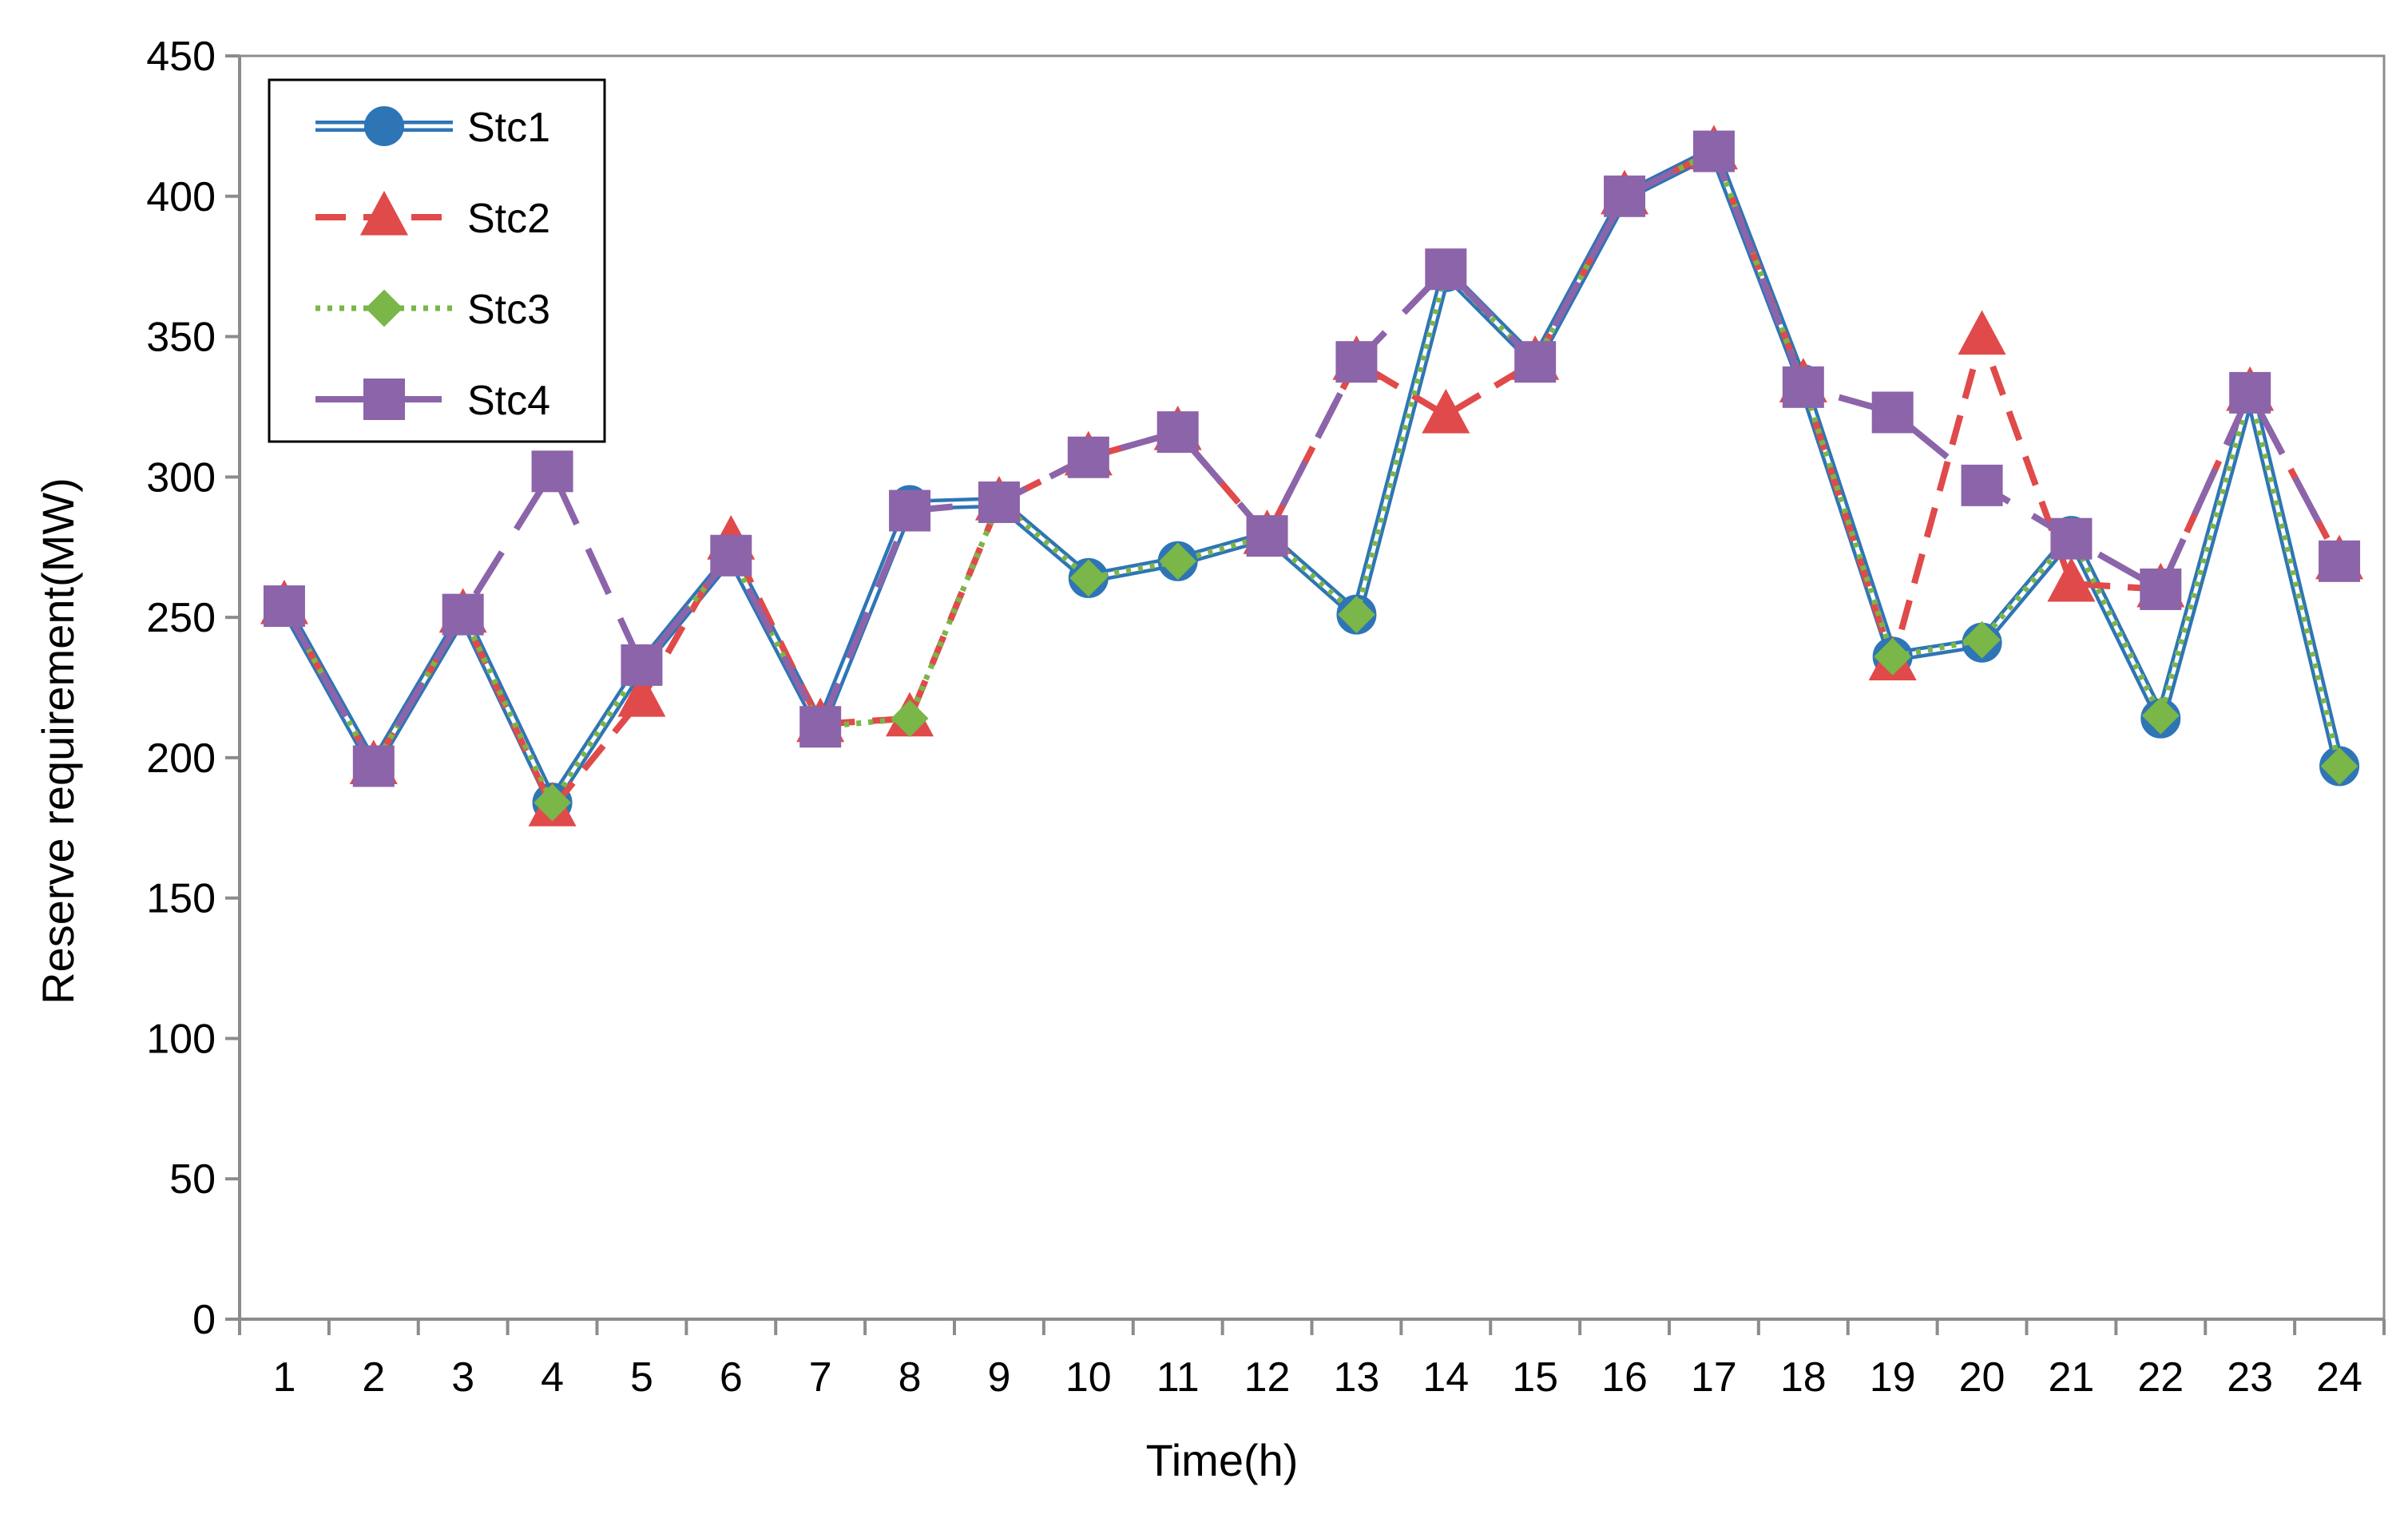  I want to click on y-tick-label: 150, so click(181, 899).